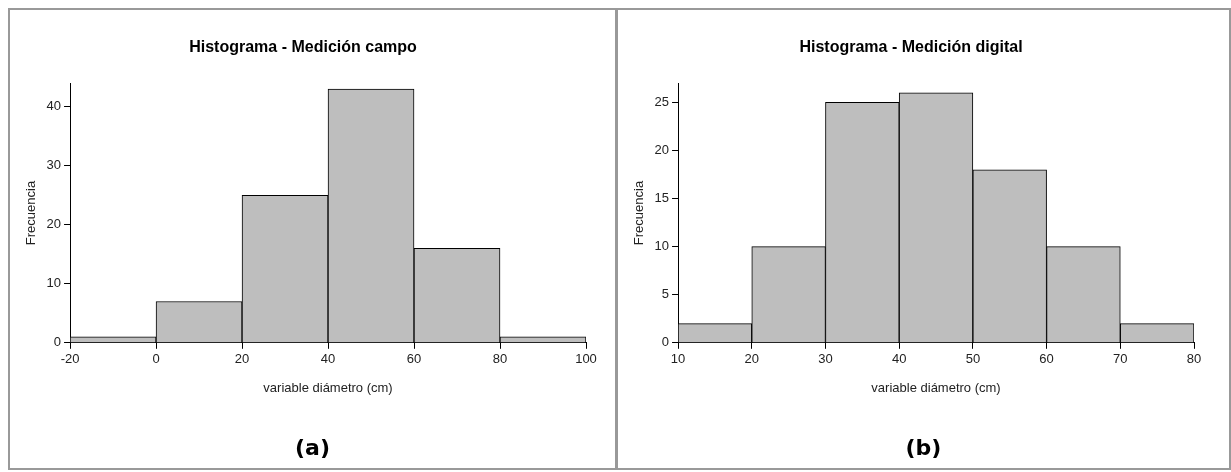  What do you see at coordinates (662, 102) in the screenshot?
I see `y-tick-label: 25` at bounding box center [662, 102].